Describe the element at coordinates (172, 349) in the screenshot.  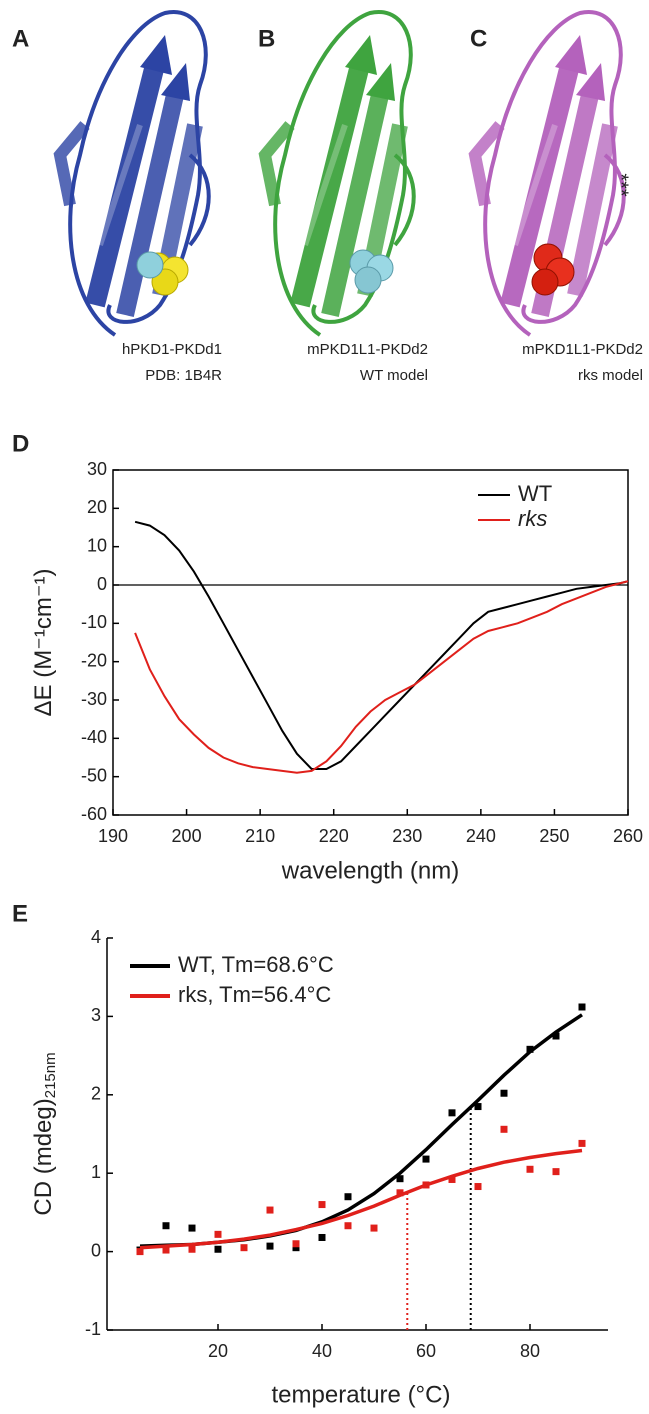
I see `caption: hPKD1-PKDd1` at that location.